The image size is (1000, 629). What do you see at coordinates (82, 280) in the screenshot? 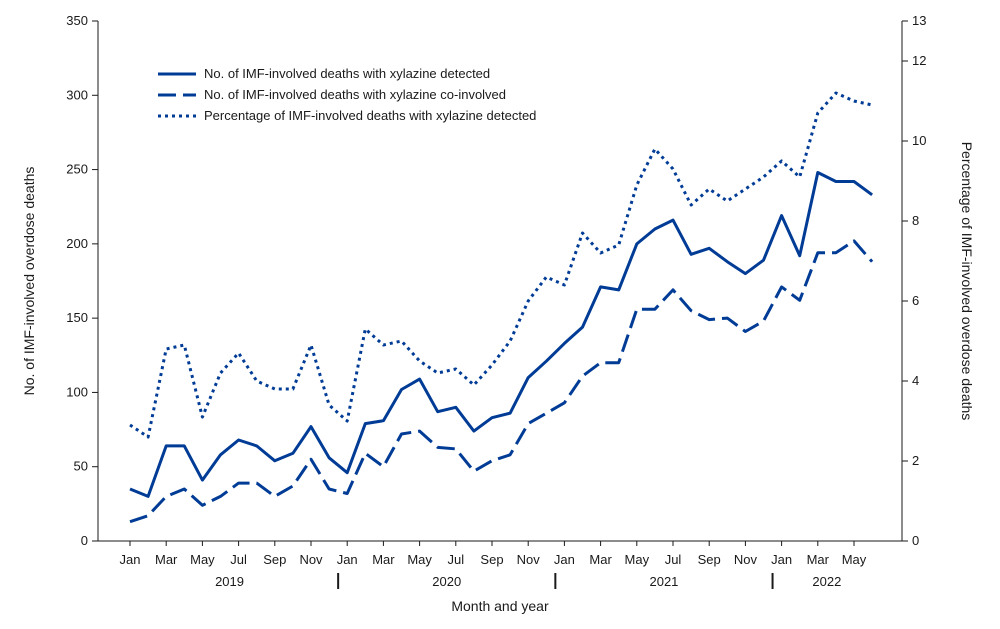
I see `left-y-ticks: 0 50 100 150 200 250 300 350` at bounding box center [82, 280].